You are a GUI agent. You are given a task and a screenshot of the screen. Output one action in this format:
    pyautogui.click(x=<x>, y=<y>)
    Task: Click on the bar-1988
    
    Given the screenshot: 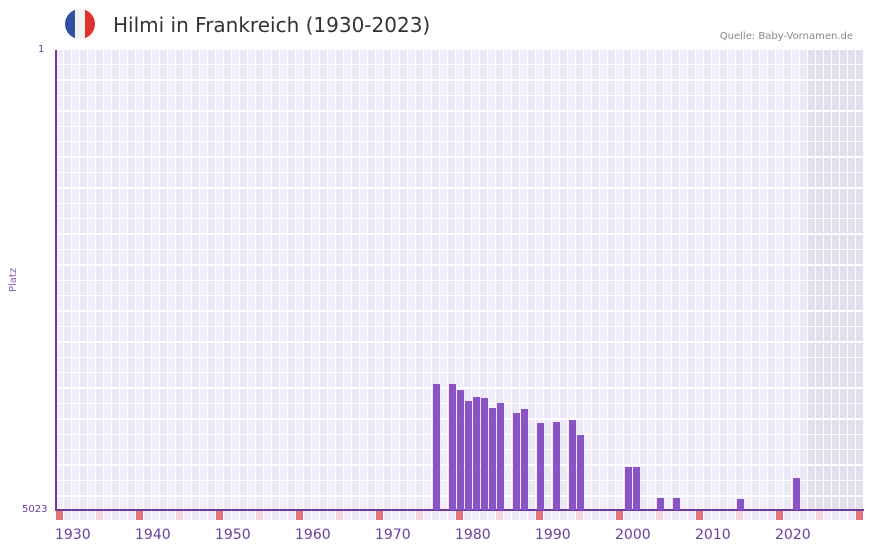 What is the action you would take?
    pyautogui.click(x=524, y=459)
    